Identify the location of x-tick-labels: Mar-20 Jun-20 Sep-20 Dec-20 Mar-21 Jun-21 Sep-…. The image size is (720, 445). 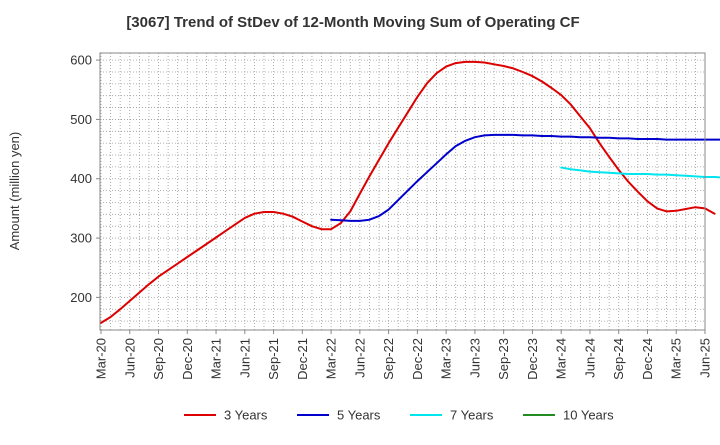
(403, 355).